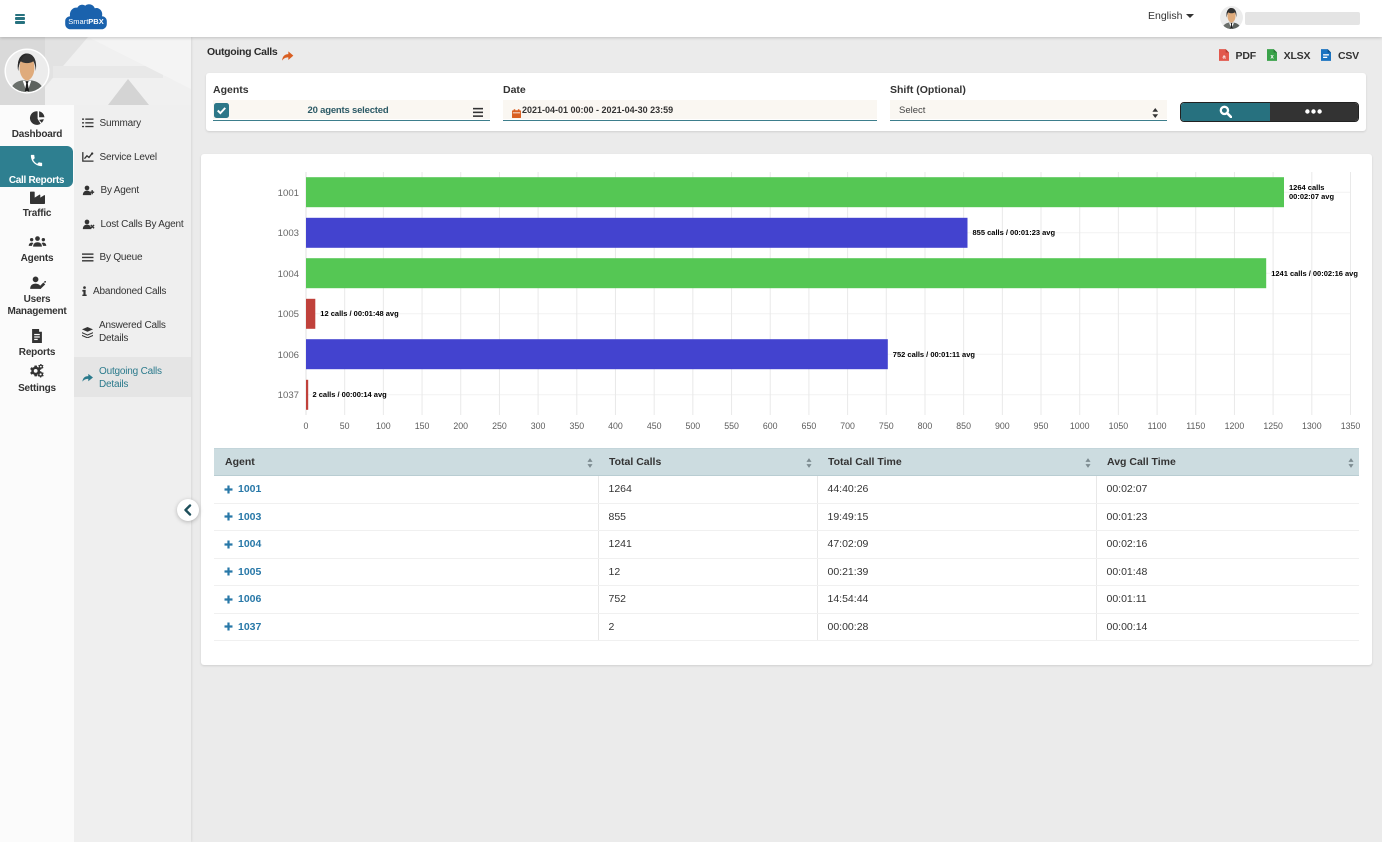 The width and height of the screenshot is (1382, 842). What do you see at coordinates (576, 426) in the screenshot?
I see `svg-text: 350` at bounding box center [576, 426].